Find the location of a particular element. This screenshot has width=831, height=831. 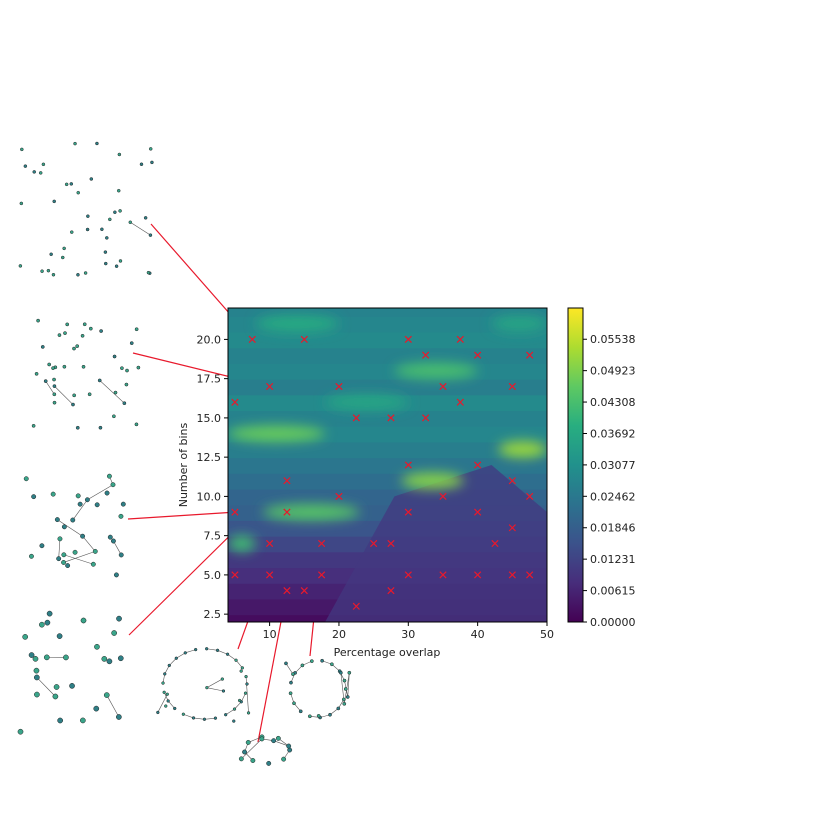

y-tick-label: 12.5 is located at coordinates (209, 457).